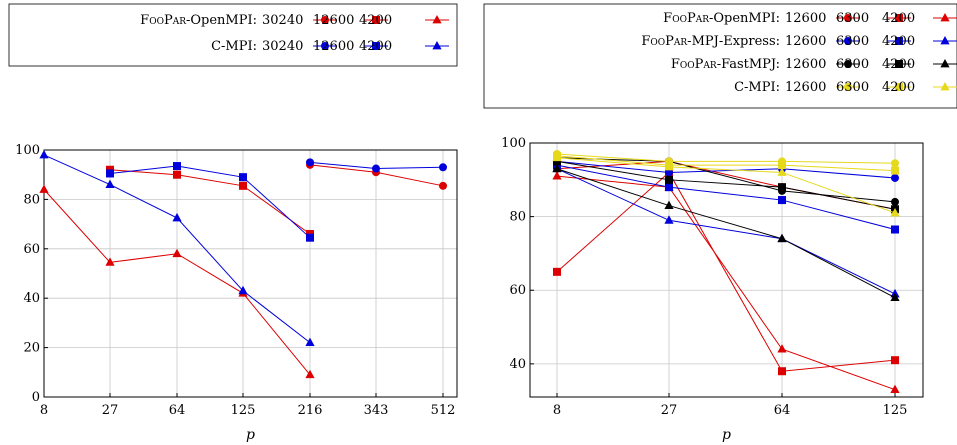 This screenshot has height=445, width=957. What do you see at coordinates (31, 348) in the screenshot?
I see `y-tick-label: 20` at bounding box center [31, 348].